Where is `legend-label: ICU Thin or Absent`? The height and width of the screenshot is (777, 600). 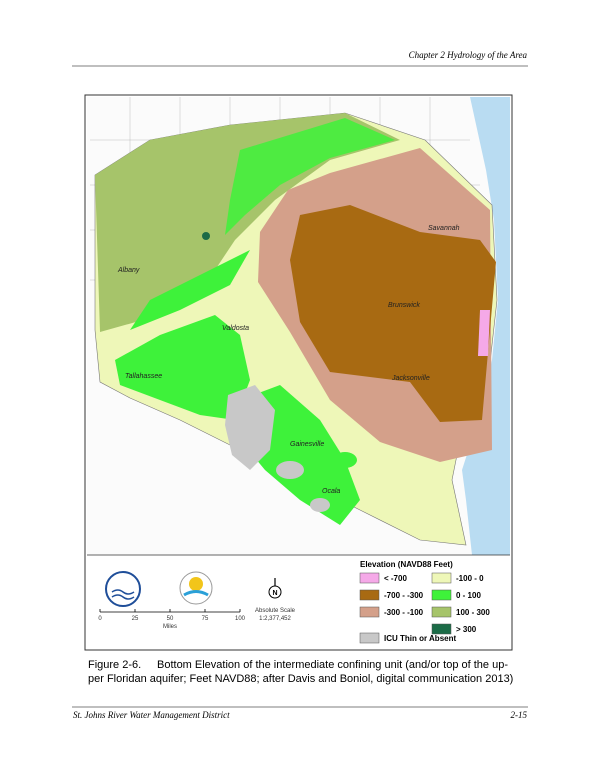
legend-label: ICU Thin or Absent is located at coordinates (420, 638).